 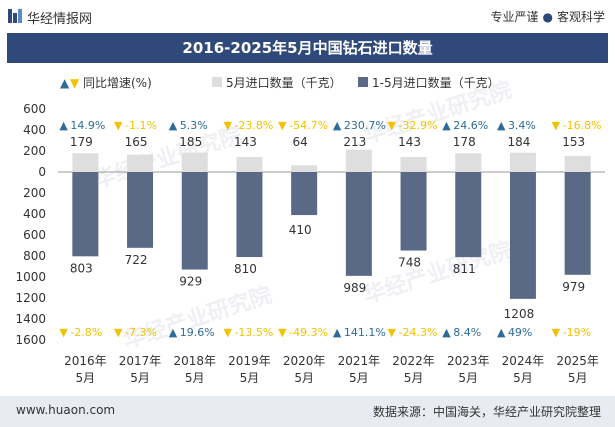 I want to click on slogan: 专业严谨 ● 客观科学, so click(x=547, y=16).